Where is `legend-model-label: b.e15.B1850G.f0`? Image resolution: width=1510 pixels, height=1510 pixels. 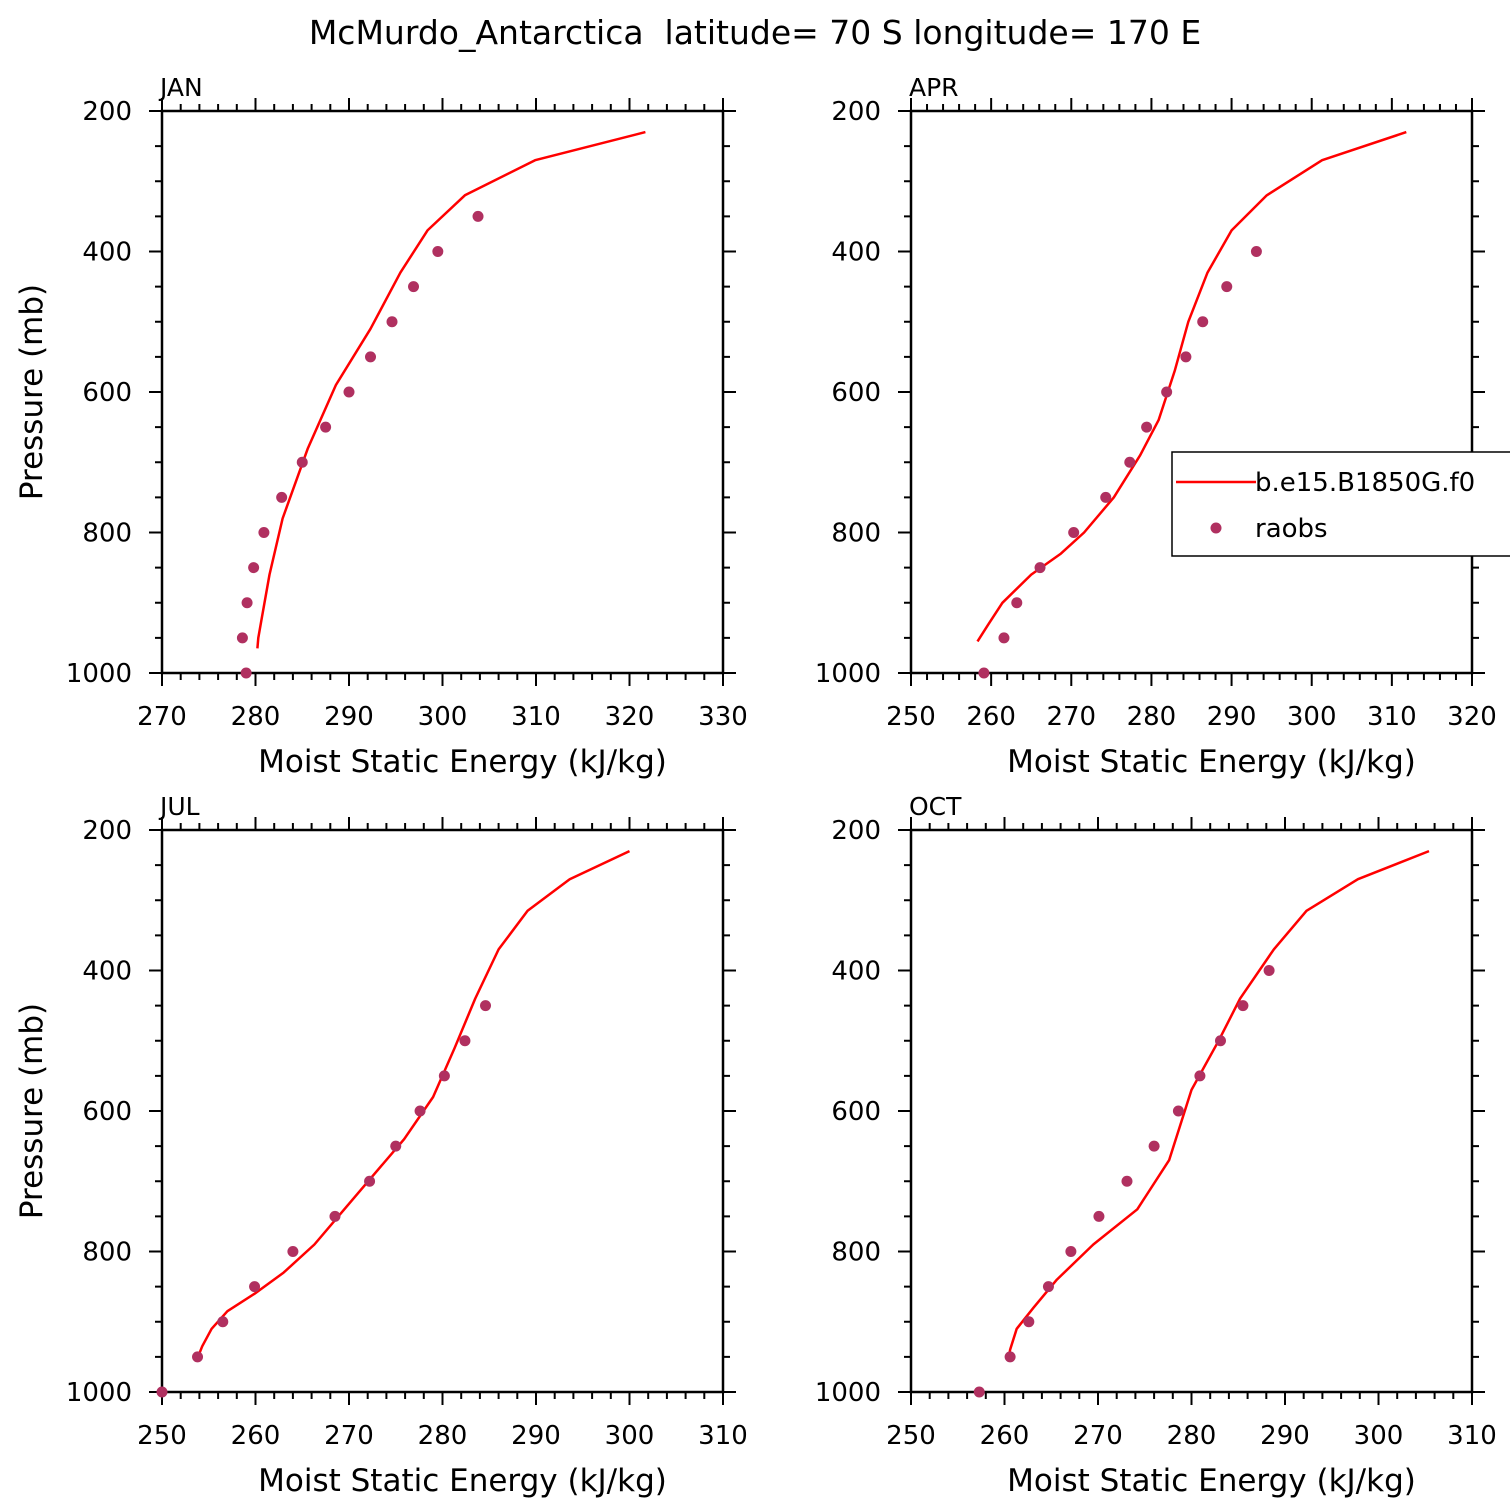
legend-model-label: b.e15.B1850G.f0 is located at coordinates (1365, 483).